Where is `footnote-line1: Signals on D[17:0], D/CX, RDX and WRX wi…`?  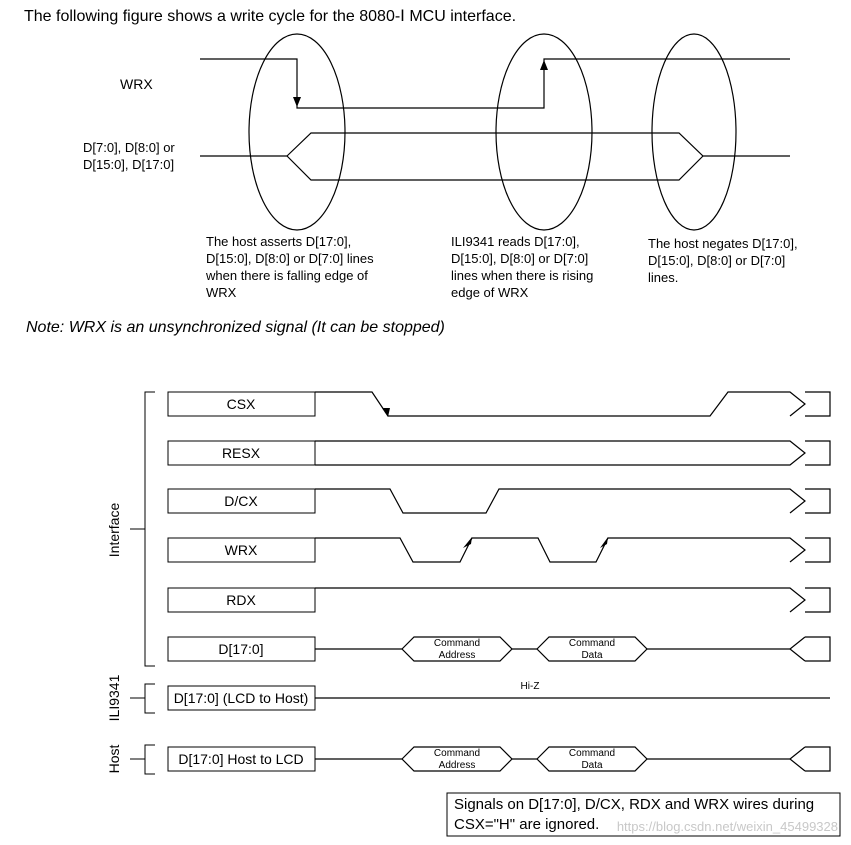
footnote-line1: Signals on D[17:0], D/CX, RDX and WRX wi… is located at coordinates (634, 804).